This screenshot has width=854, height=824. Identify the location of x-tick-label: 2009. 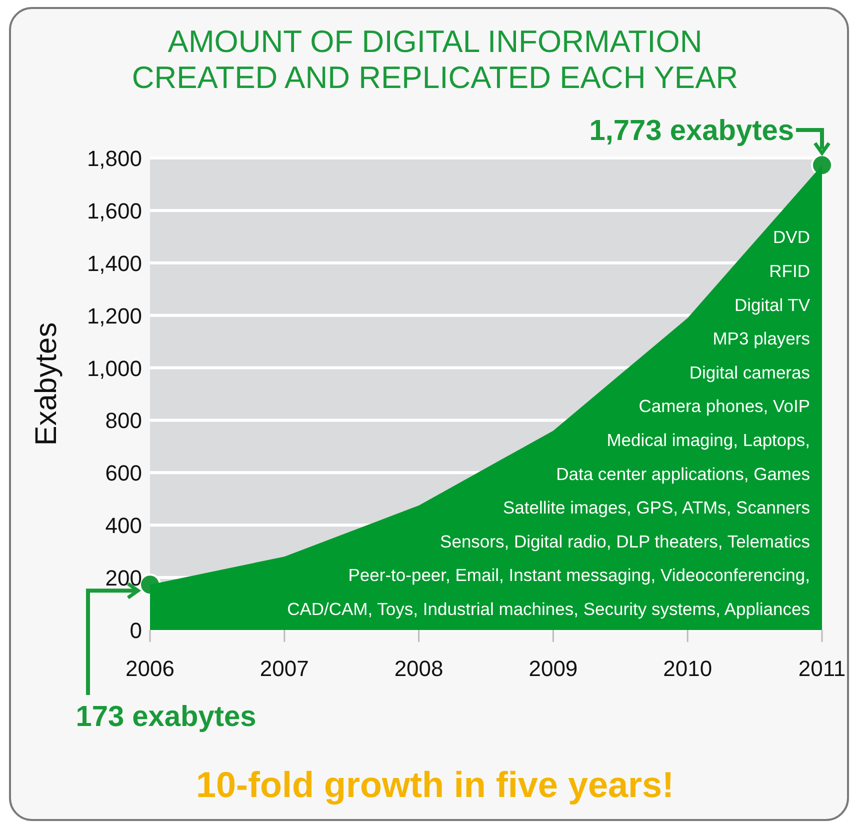
(553, 668).